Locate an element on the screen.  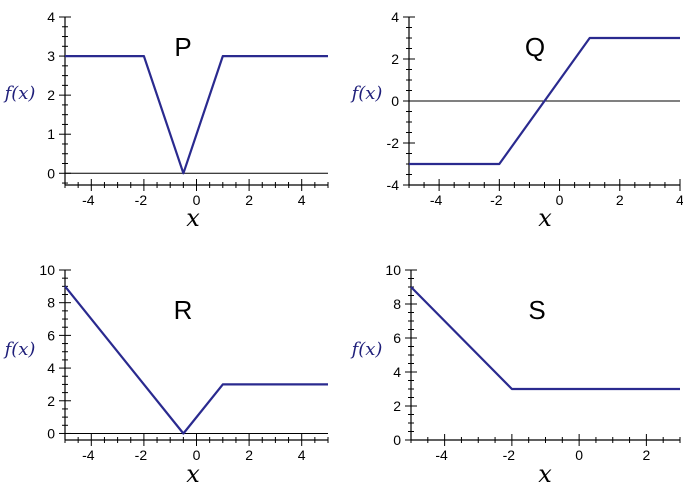
panel-title: S is located at coordinates (536, 310).